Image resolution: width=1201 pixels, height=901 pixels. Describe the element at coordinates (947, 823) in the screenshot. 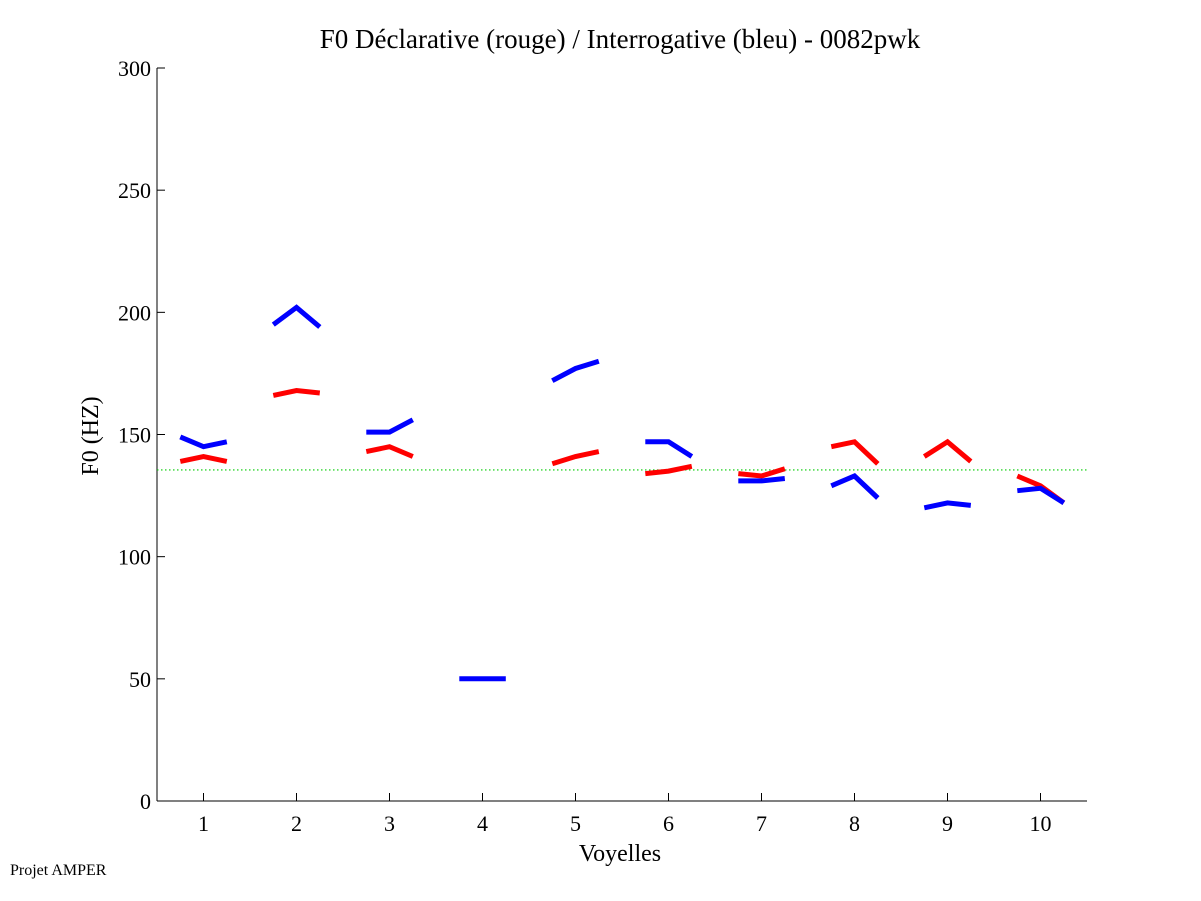

I see `x-tick-label: 9` at that location.